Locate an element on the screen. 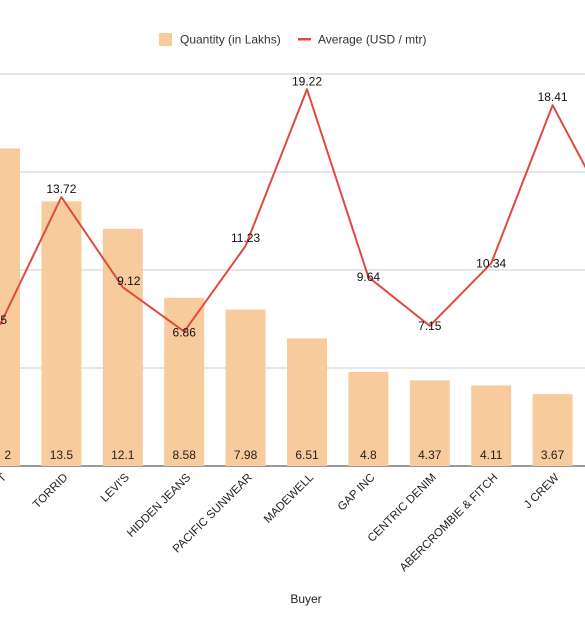 Image resolution: width=585 pixels, height=638 pixels. x-tick-label: ABERCROMBIE & FITCH is located at coordinates (449, 523).